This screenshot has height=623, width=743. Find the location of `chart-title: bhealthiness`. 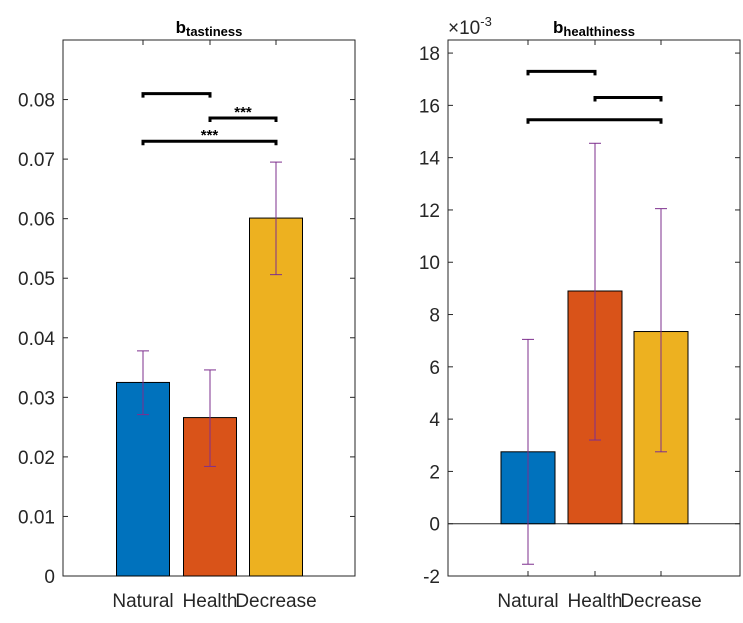

chart-title: bhealthiness is located at coordinates (594, 28).